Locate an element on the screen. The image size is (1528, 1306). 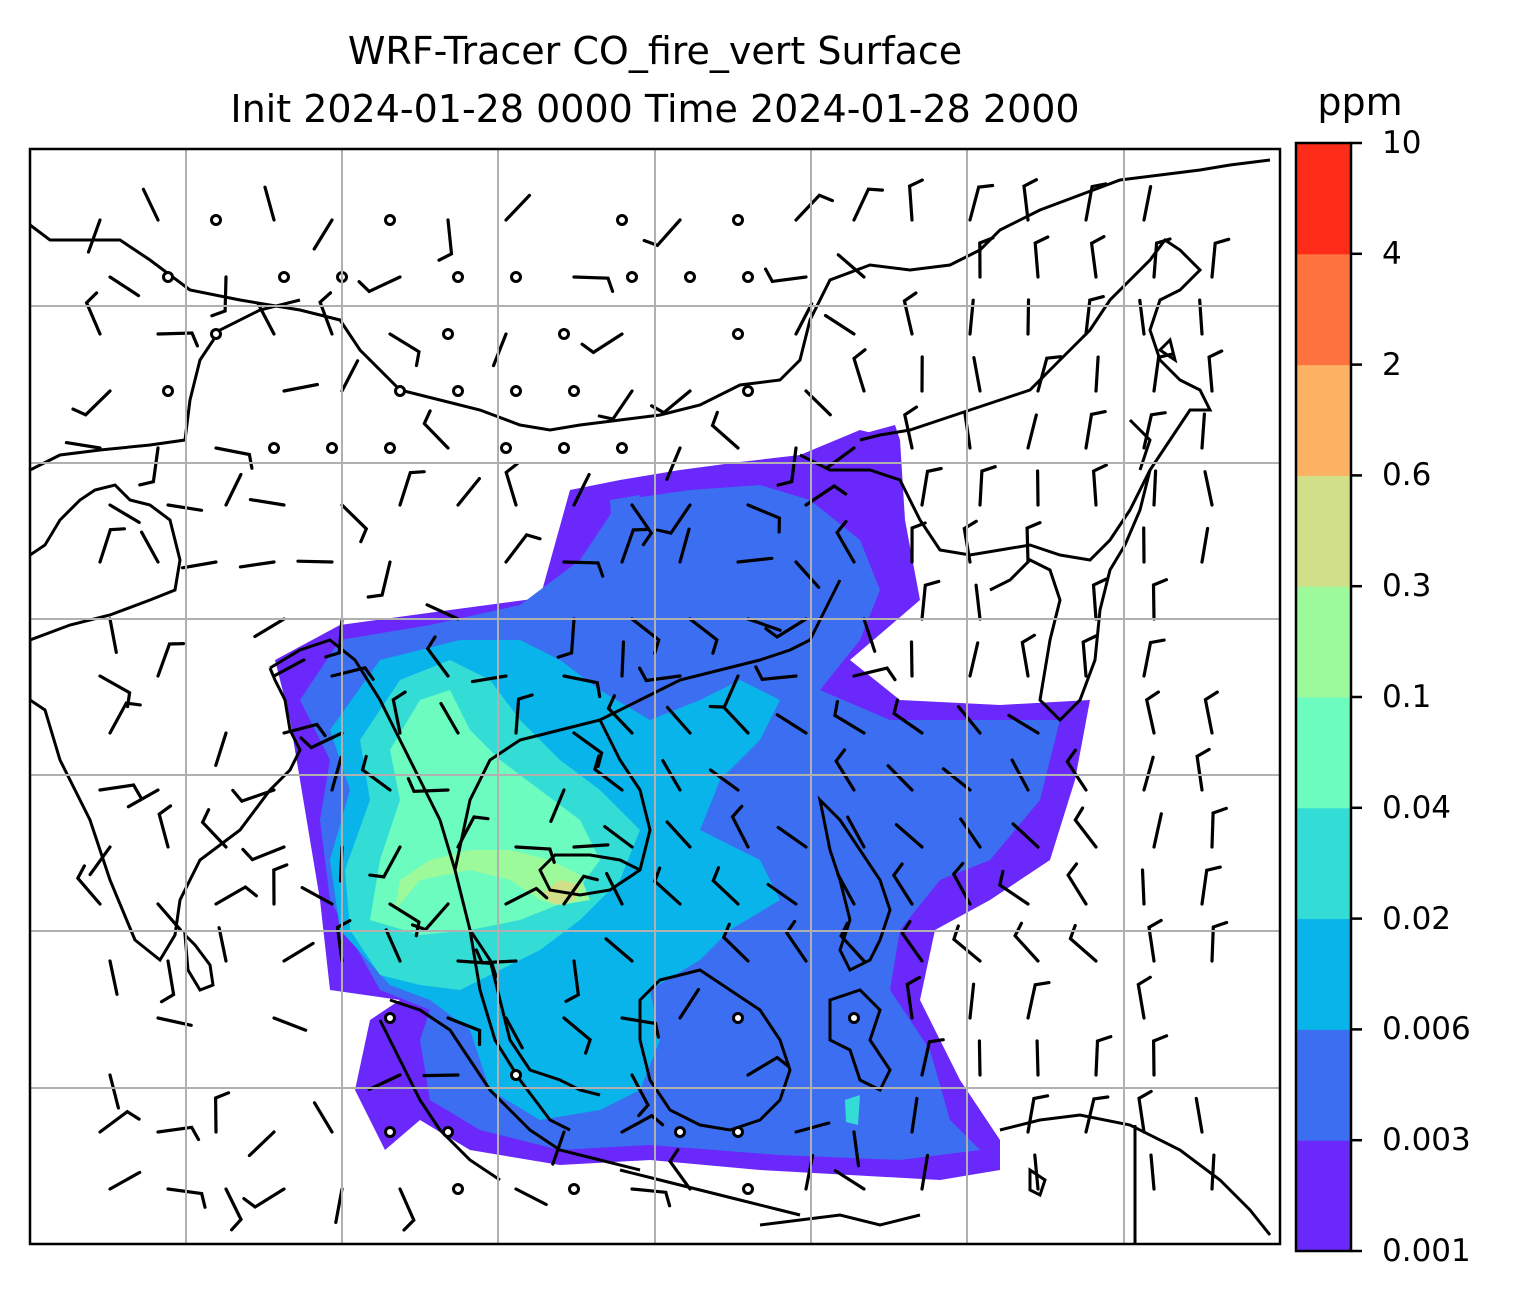
coastline-newguinea is located at coordinates (1135, 1178).